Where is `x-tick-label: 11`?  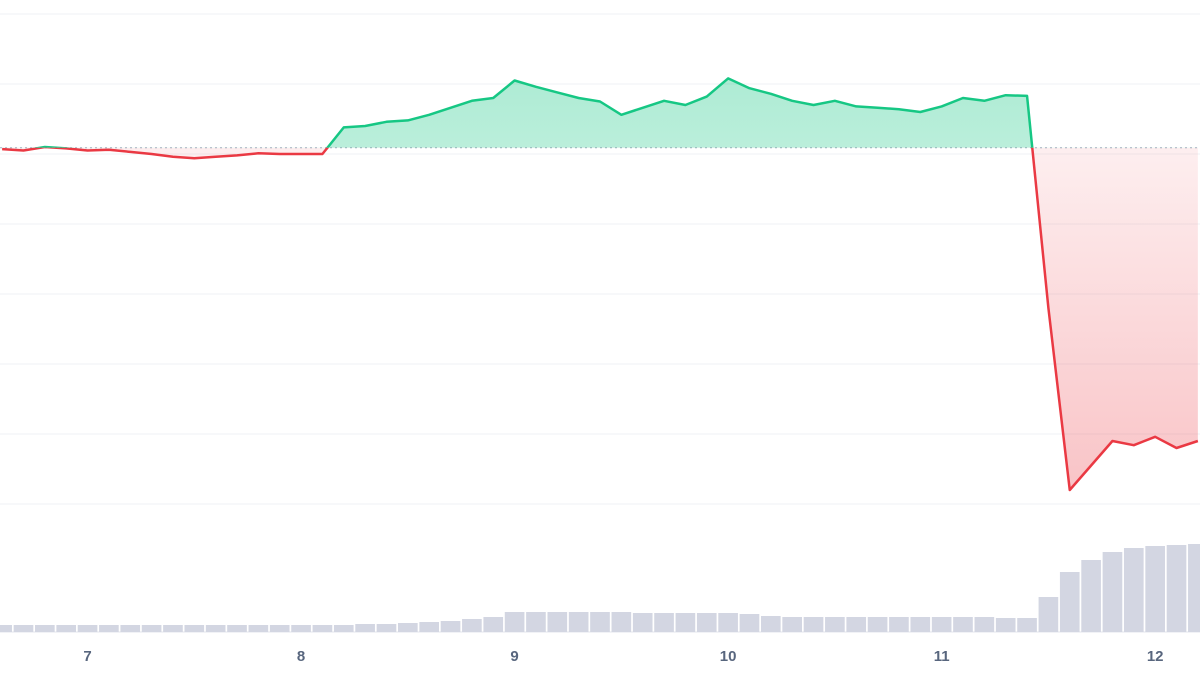 x-tick-label: 11 is located at coordinates (942, 656).